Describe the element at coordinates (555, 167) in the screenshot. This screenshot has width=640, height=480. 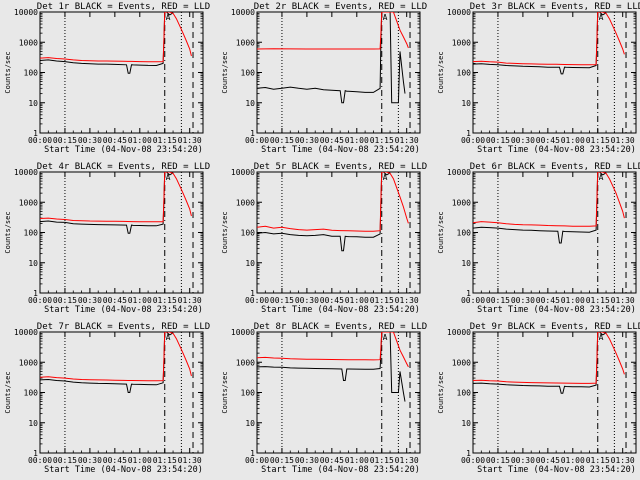
I see `panel-title: Det 6r BLACK = Events, RED = LLD` at that location.